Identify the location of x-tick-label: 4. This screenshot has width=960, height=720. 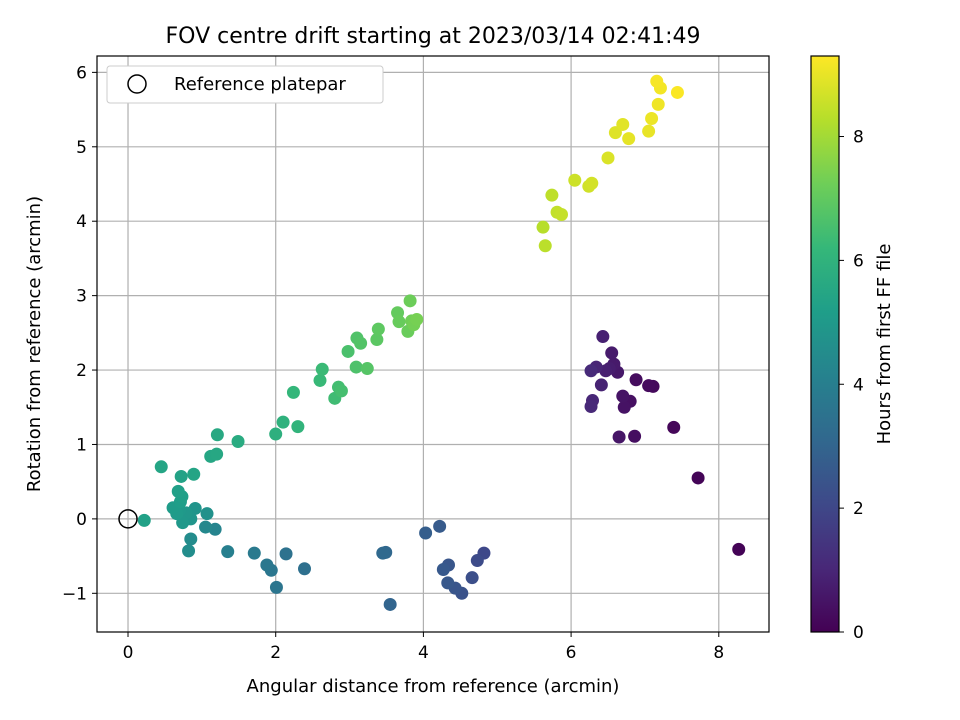
(423, 653).